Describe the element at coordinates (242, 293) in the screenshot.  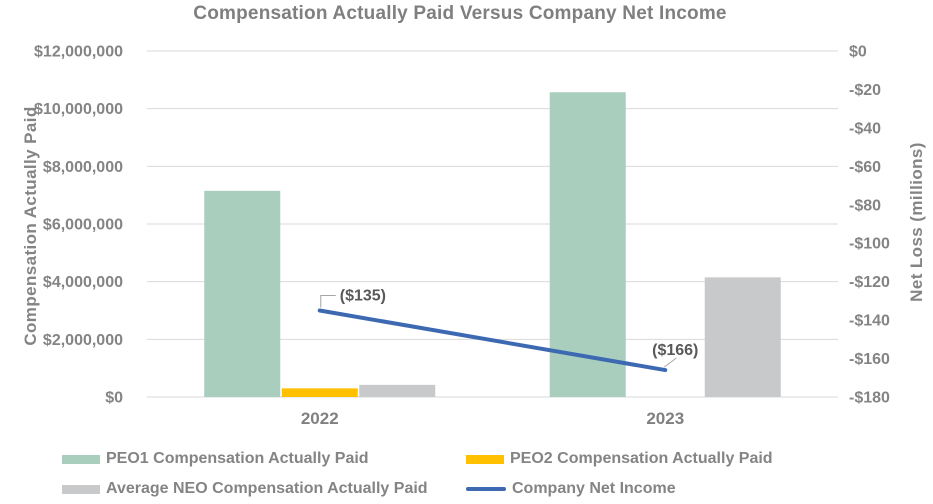
I see `bar-peo1-compensation-actually-paid-2022` at that location.